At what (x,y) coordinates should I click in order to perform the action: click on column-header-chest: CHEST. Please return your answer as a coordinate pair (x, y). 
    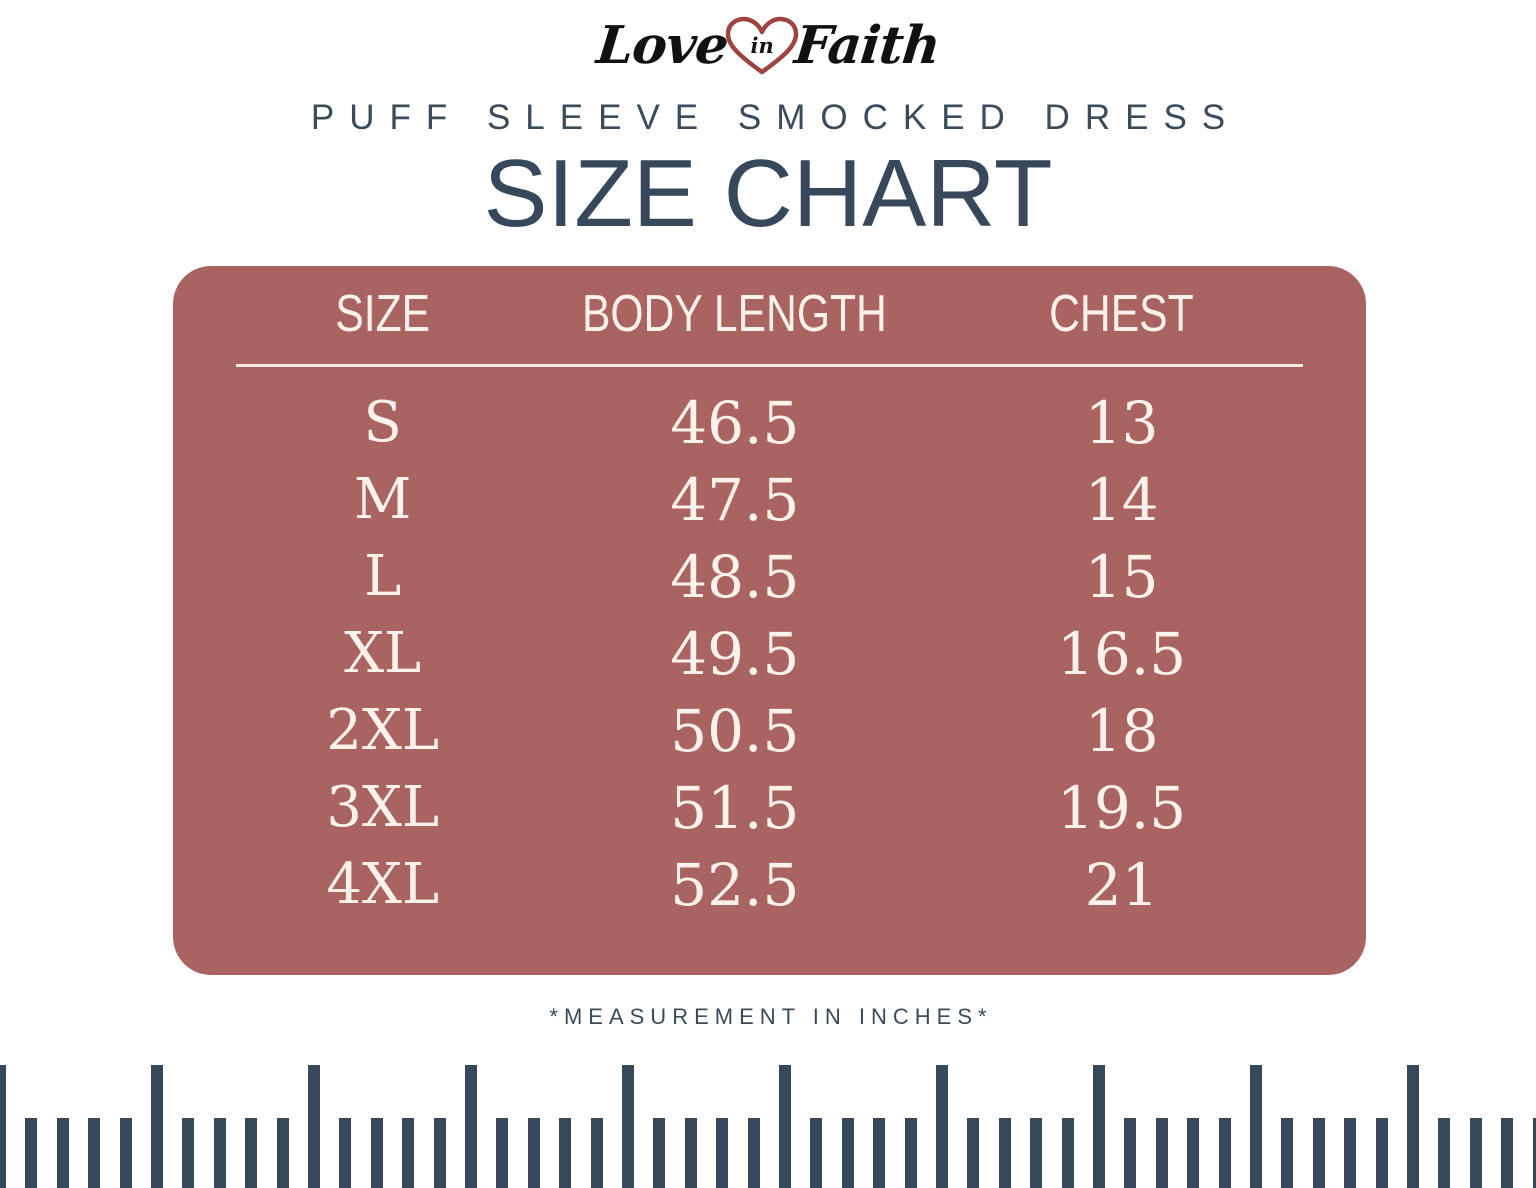
    Looking at the image, I should click on (1121, 314).